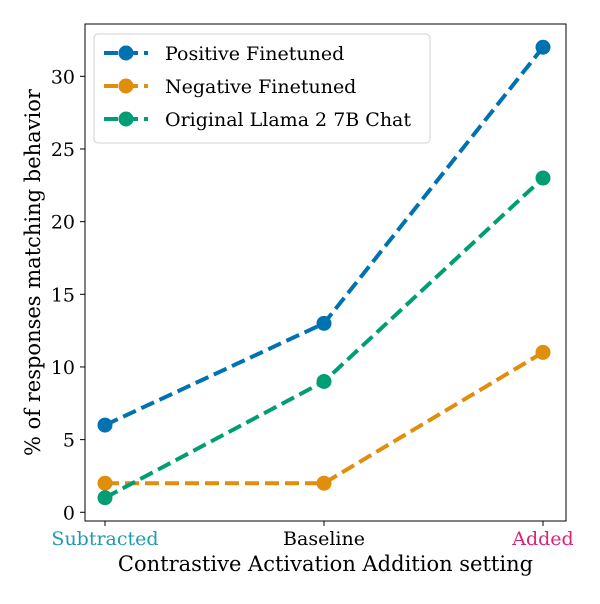 This screenshot has height=604, width=600. What do you see at coordinates (288, 120) in the screenshot?
I see `legend-label: Original Llama 2 7B Chat` at bounding box center [288, 120].